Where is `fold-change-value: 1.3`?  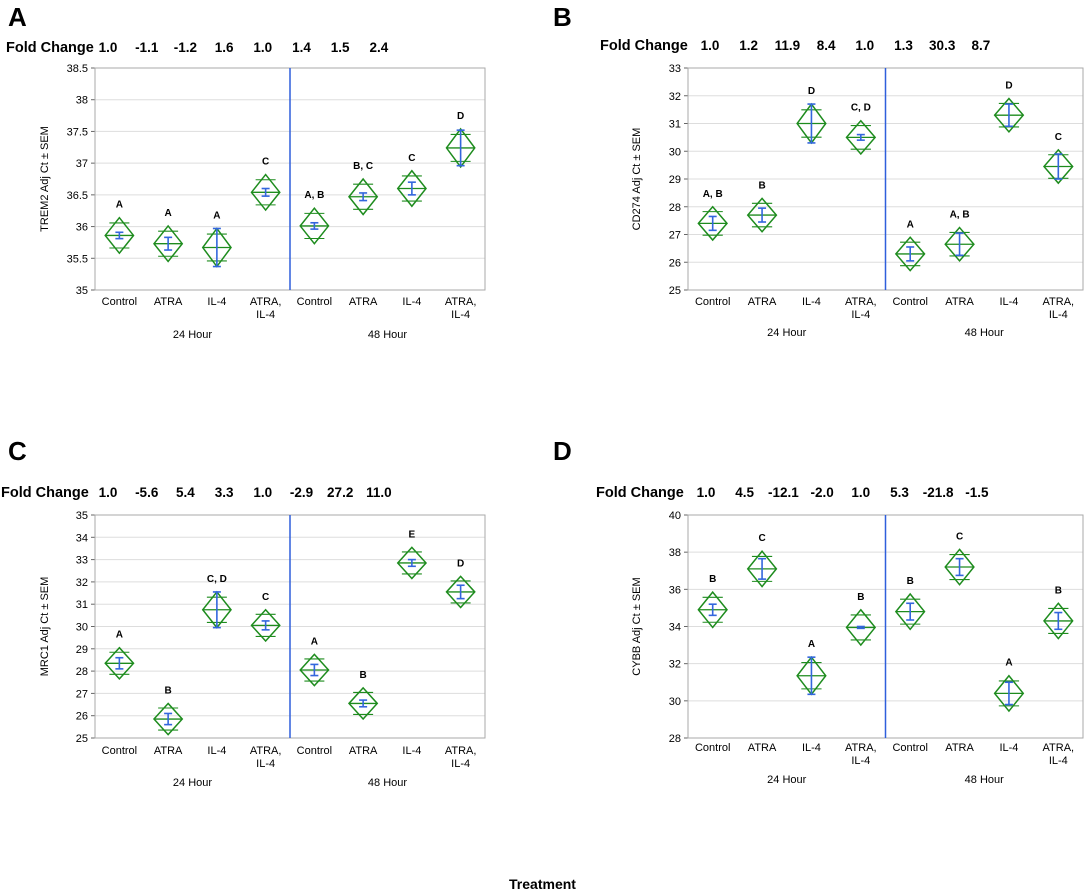
fold-change-value: 1.3 is located at coordinates (903, 45).